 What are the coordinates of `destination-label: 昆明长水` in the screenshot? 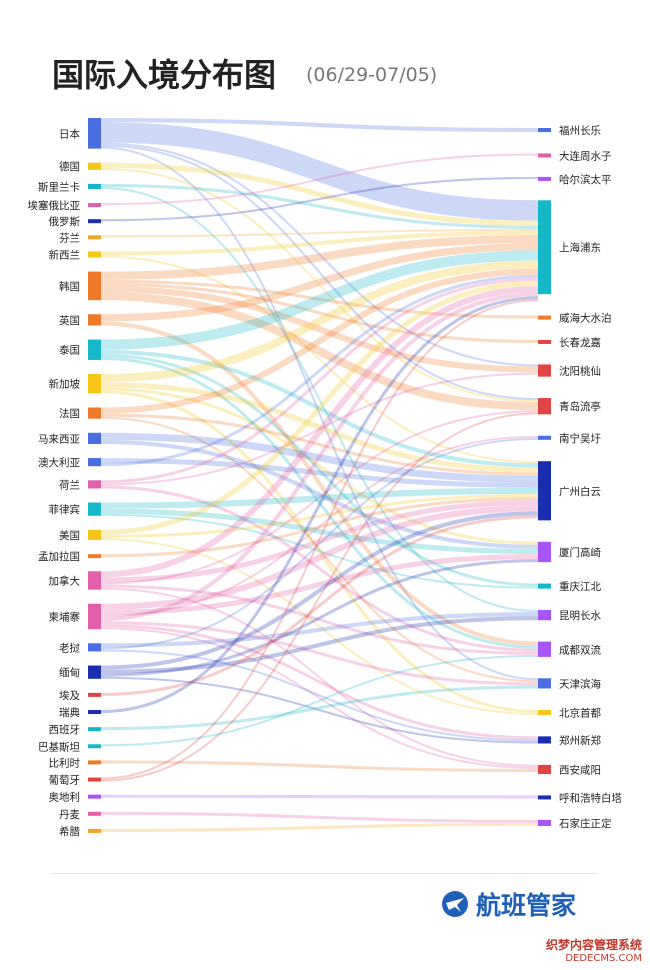 It's located at (580, 616).